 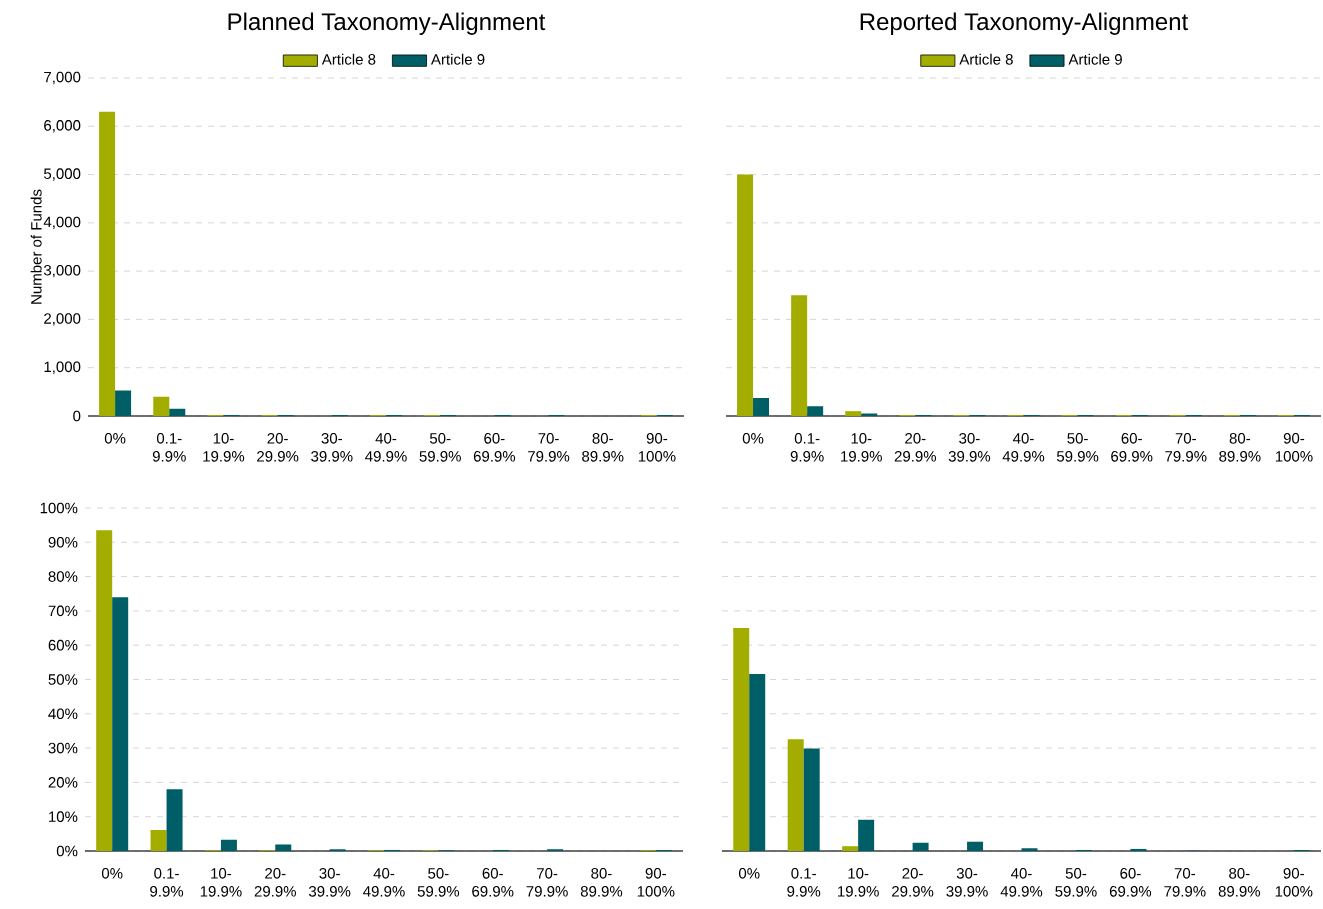 I want to click on y-tick-label: 0, so click(x=77, y=416).